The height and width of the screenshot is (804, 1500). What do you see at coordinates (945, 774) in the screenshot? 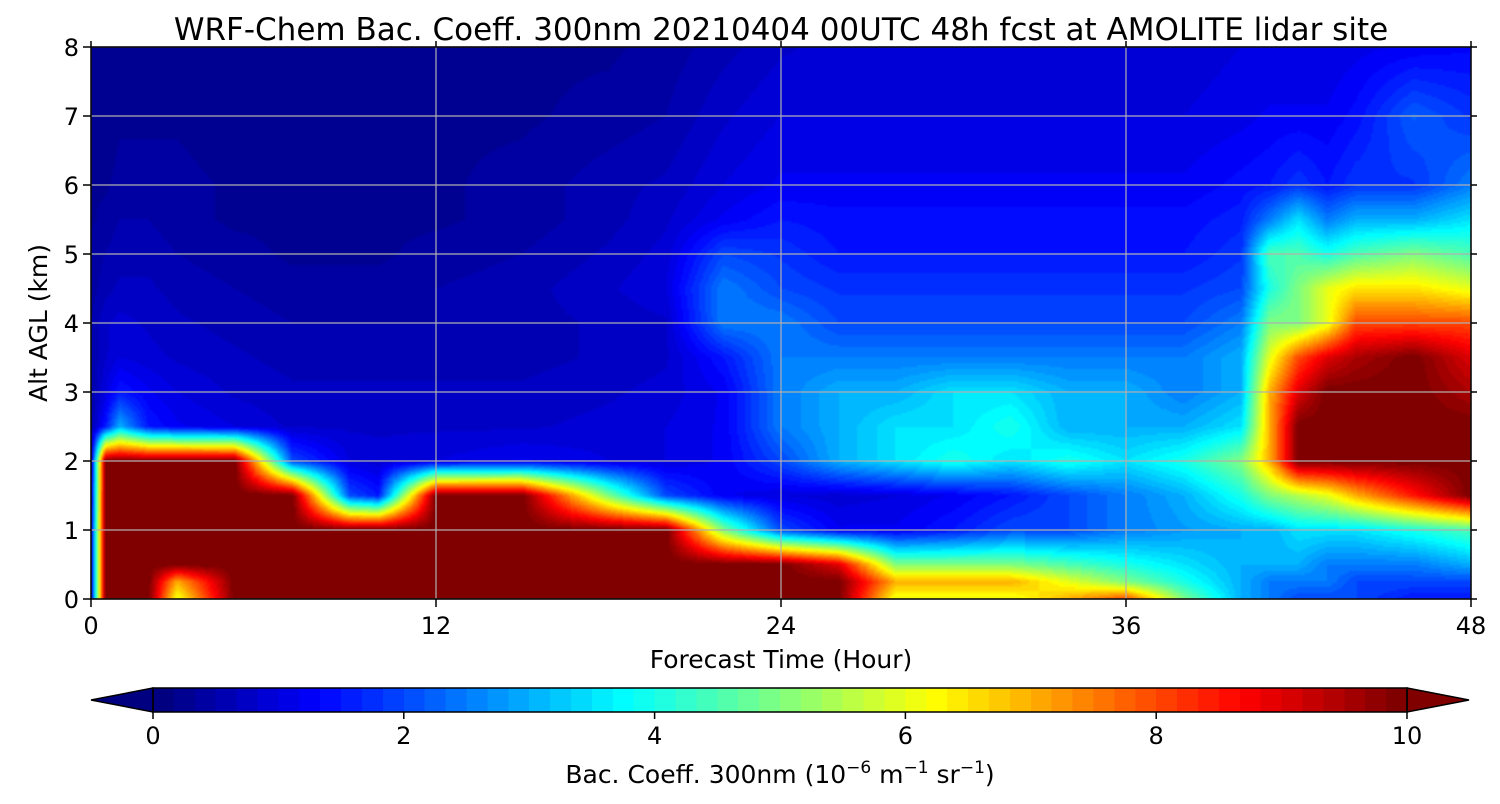
I see `colorbar-label-end: sr` at bounding box center [945, 774].